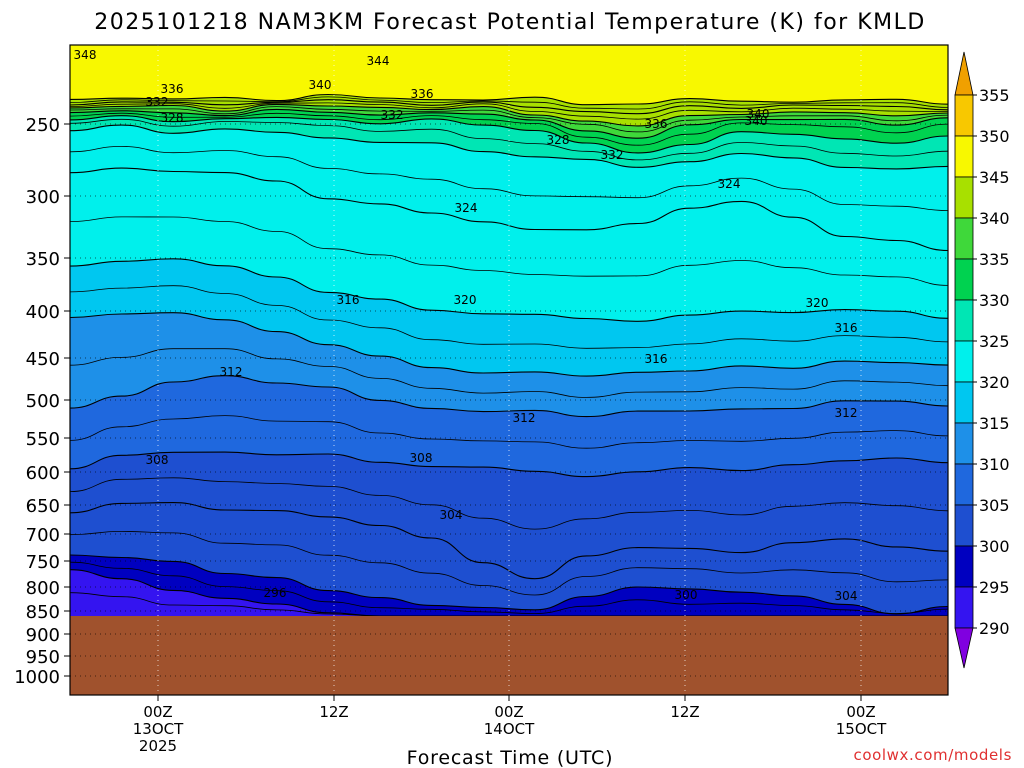  I want to click on y-tick-label: 350, so click(43, 259).